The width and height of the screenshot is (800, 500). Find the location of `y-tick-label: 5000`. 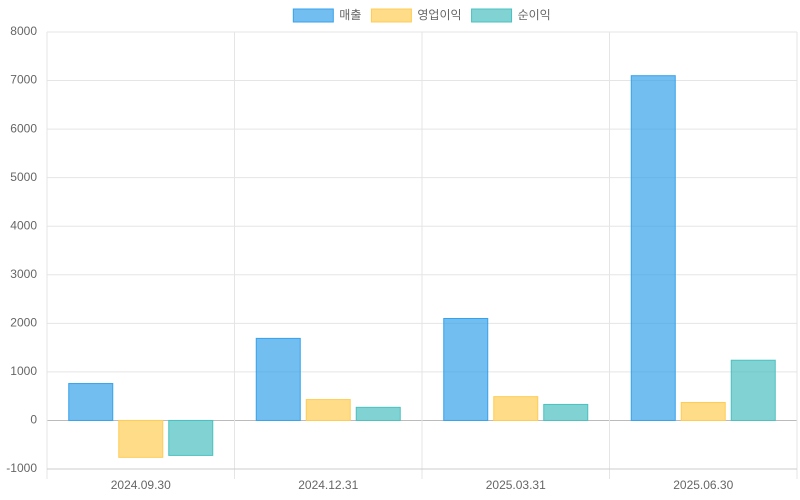

y-tick-label: 5000 is located at coordinates (23, 177).